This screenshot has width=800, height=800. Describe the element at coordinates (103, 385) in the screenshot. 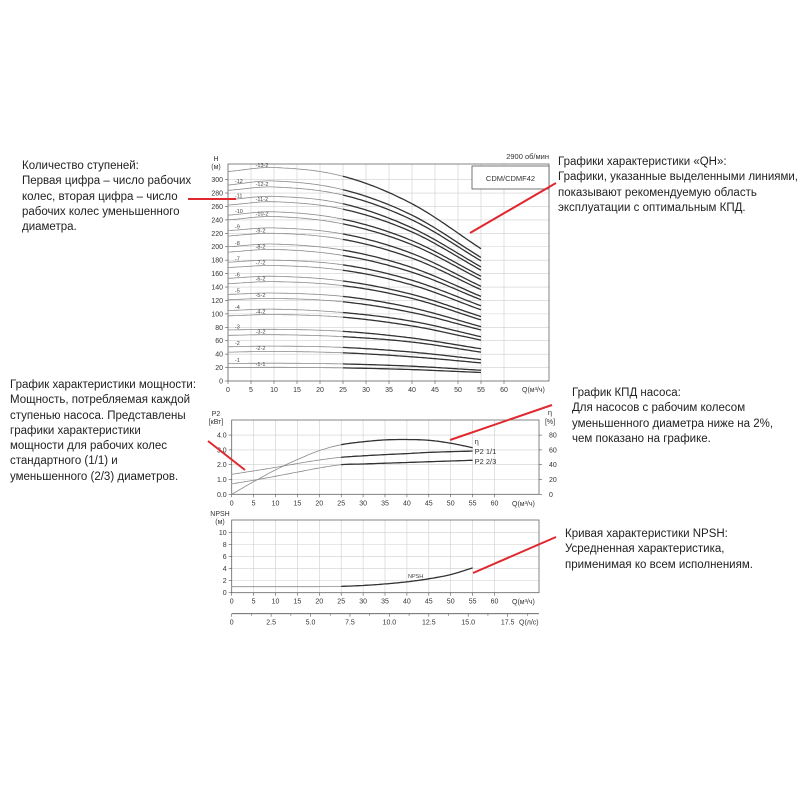

I see `note-line: График характеристики мощности:` at that location.